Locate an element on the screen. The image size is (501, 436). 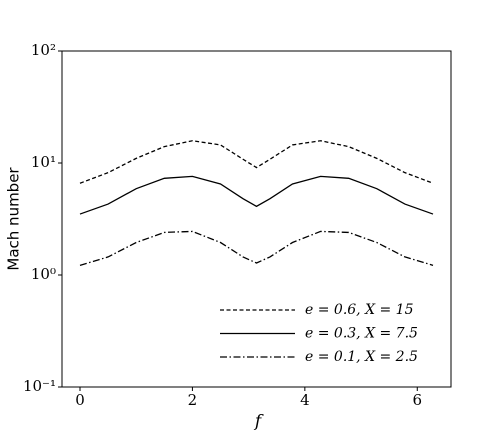
y-tick-label: 10¹ is located at coordinates (43, 162).